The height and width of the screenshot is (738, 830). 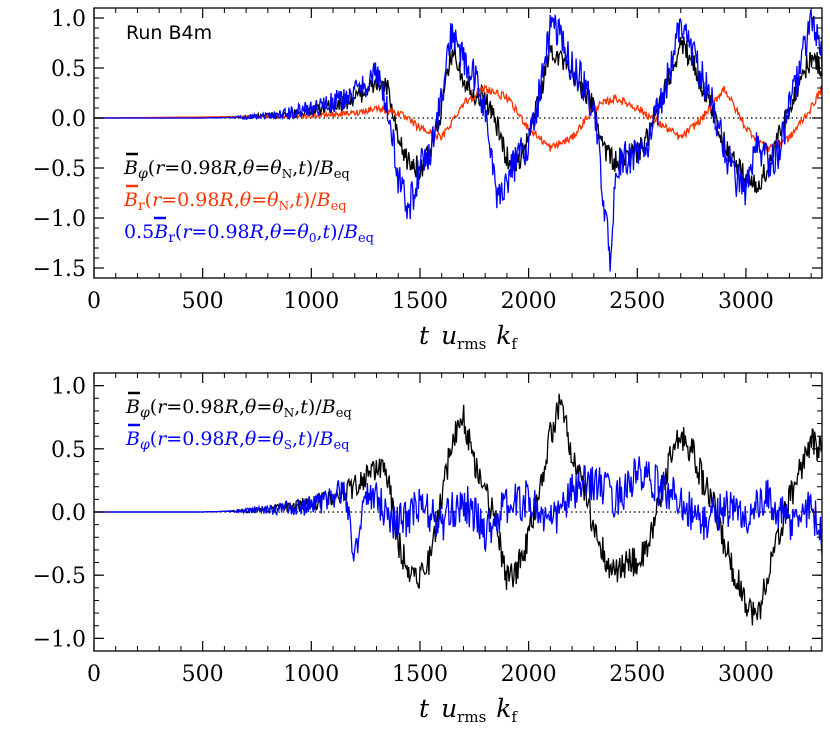 I want to click on run-label: Run B4m, so click(x=169, y=33).